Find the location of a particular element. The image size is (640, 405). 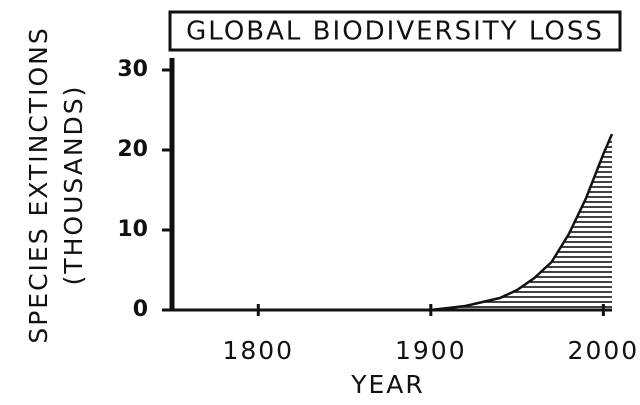

chart-title: GLOBAL BIODIVERSITY LOSS is located at coordinates (395, 32).